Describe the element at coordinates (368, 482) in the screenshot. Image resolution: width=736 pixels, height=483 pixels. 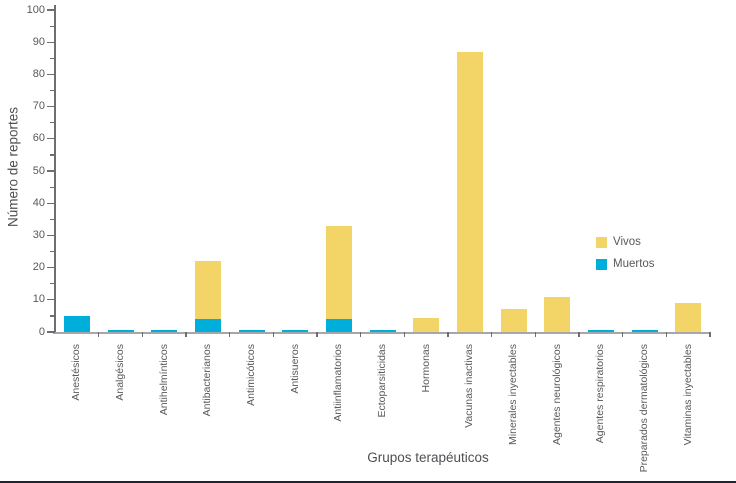
I see `bottom-border-line` at that location.